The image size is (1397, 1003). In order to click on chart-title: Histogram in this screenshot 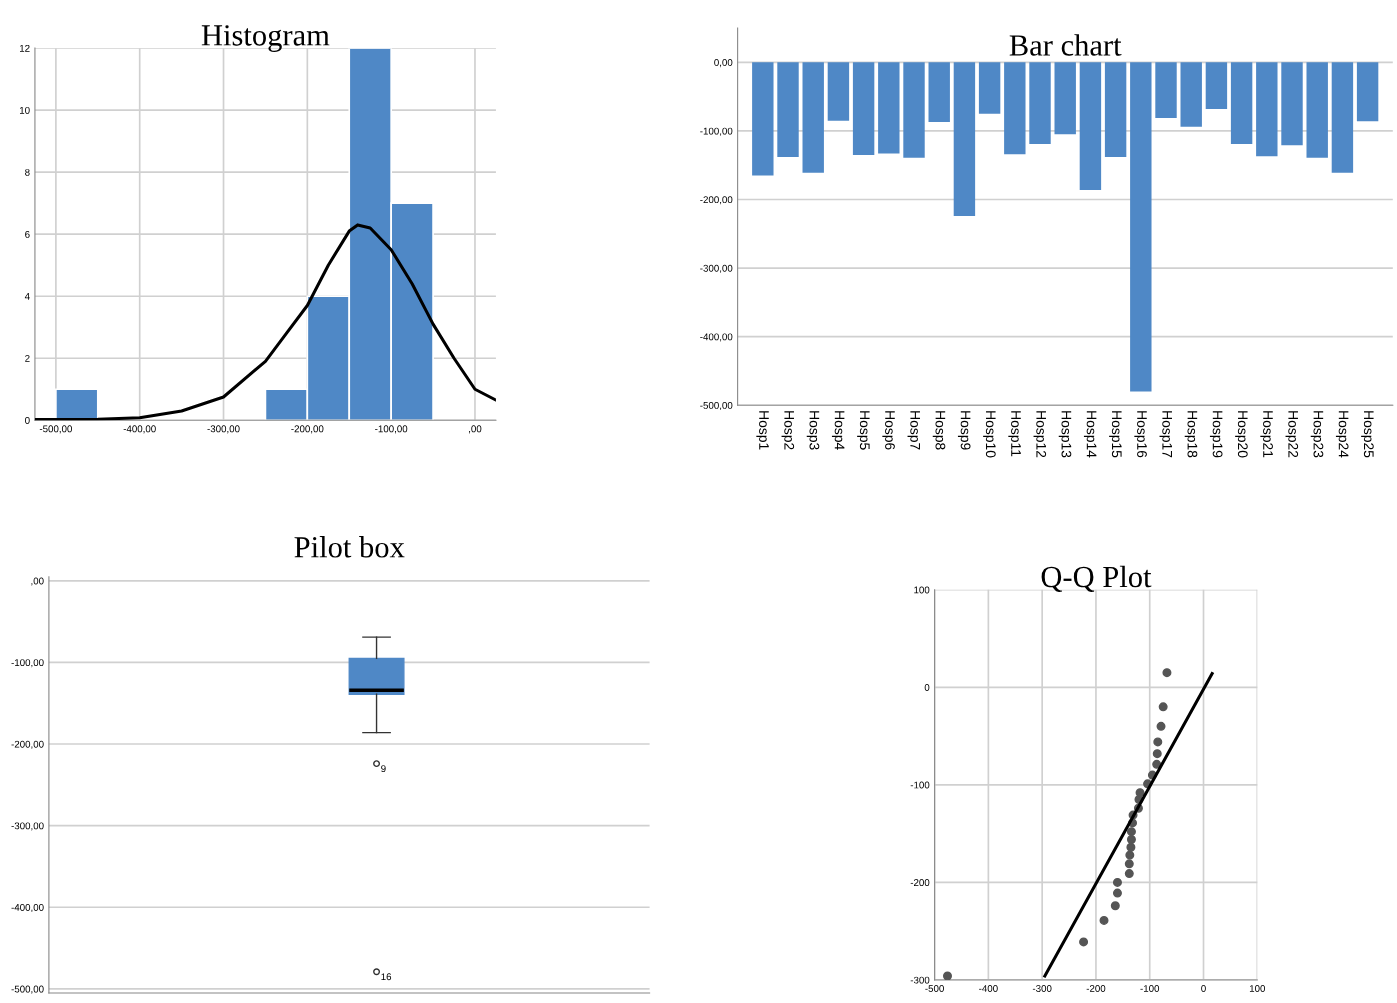, I will do `click(265, 38)`.